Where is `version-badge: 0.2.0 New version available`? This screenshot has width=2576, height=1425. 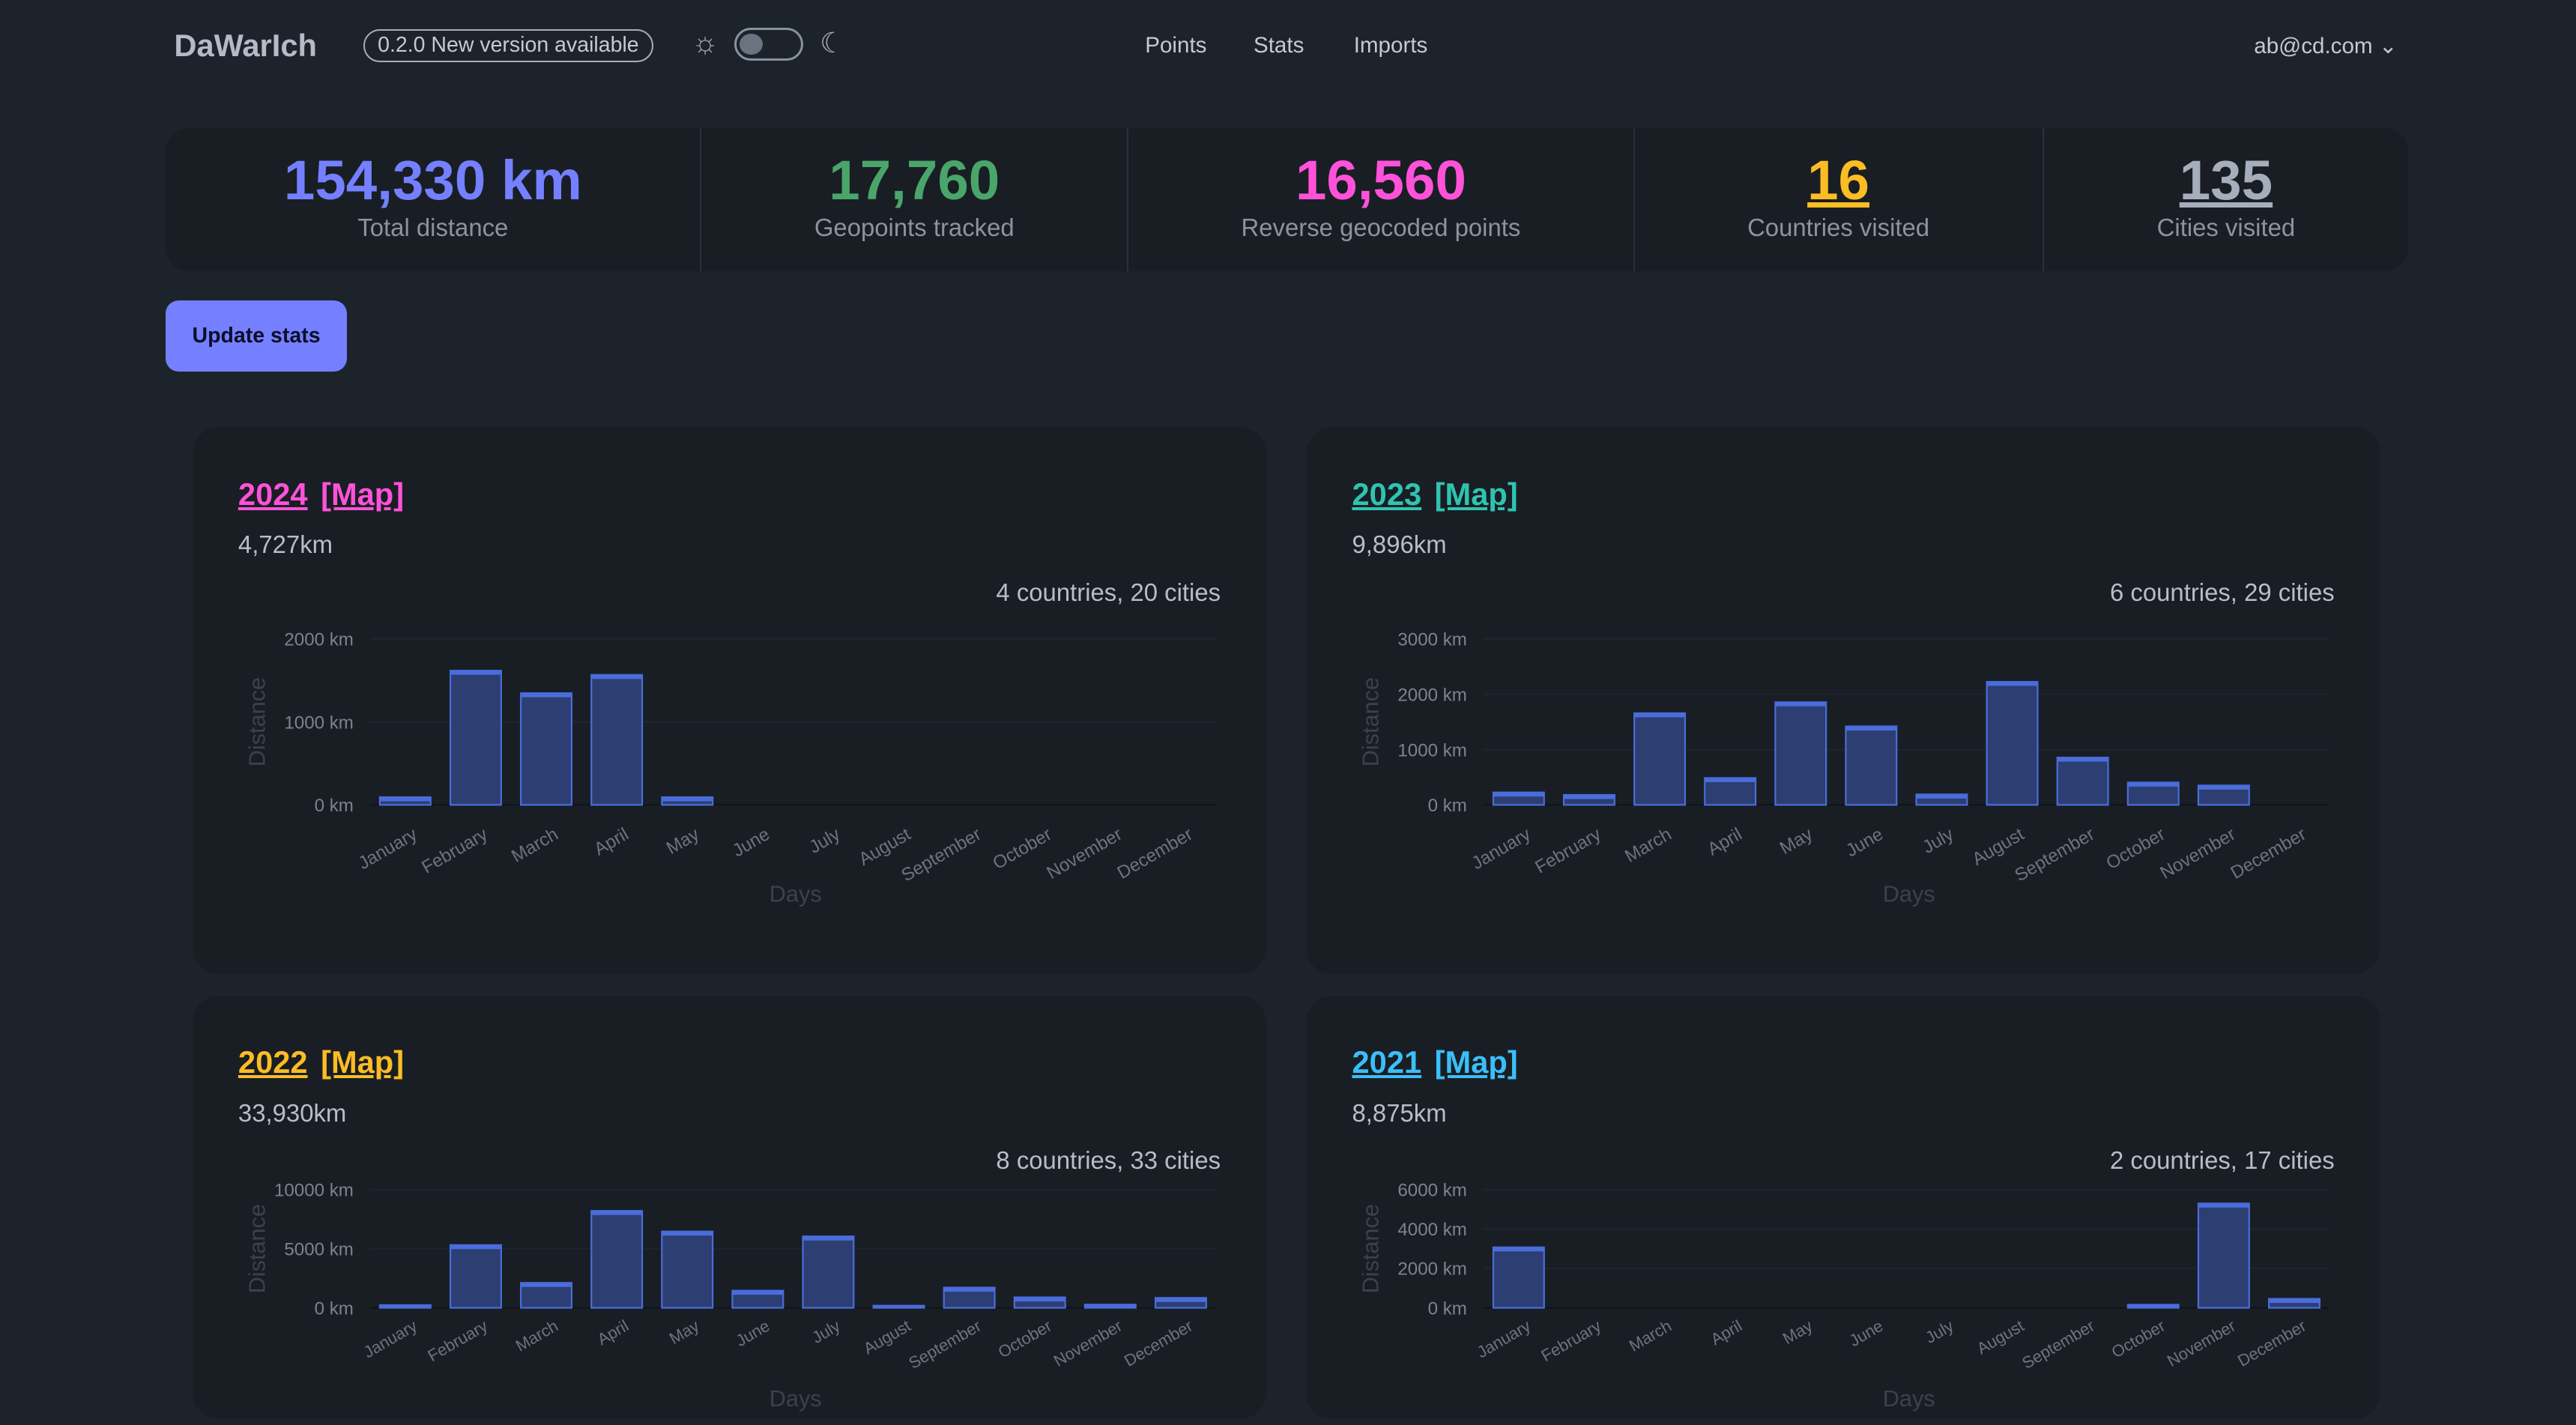
version-badge: 0.2.0 New version available is located at coordinates (508, 45).